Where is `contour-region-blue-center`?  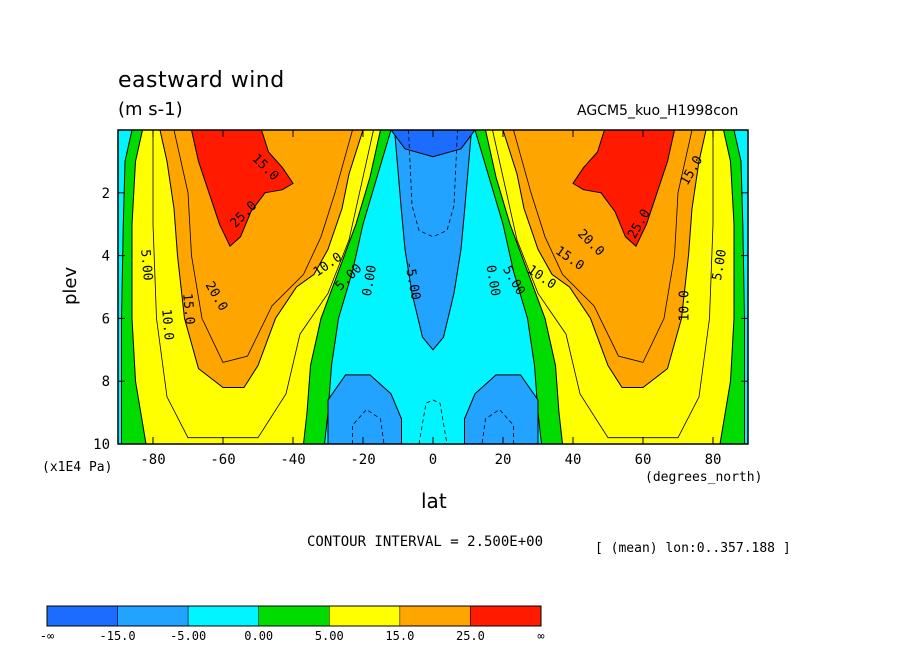
contour-region-blue-center is located at coordinates (433, 240).